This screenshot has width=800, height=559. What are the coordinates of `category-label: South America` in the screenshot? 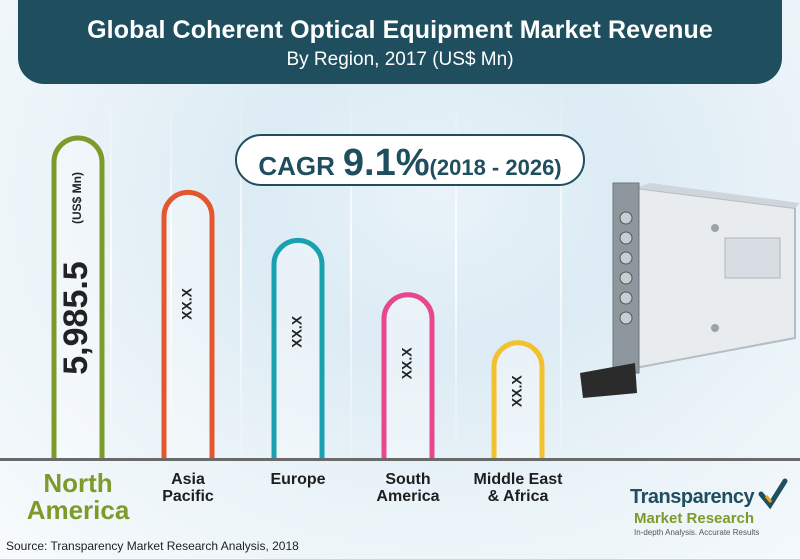 It's located at (408, 488).